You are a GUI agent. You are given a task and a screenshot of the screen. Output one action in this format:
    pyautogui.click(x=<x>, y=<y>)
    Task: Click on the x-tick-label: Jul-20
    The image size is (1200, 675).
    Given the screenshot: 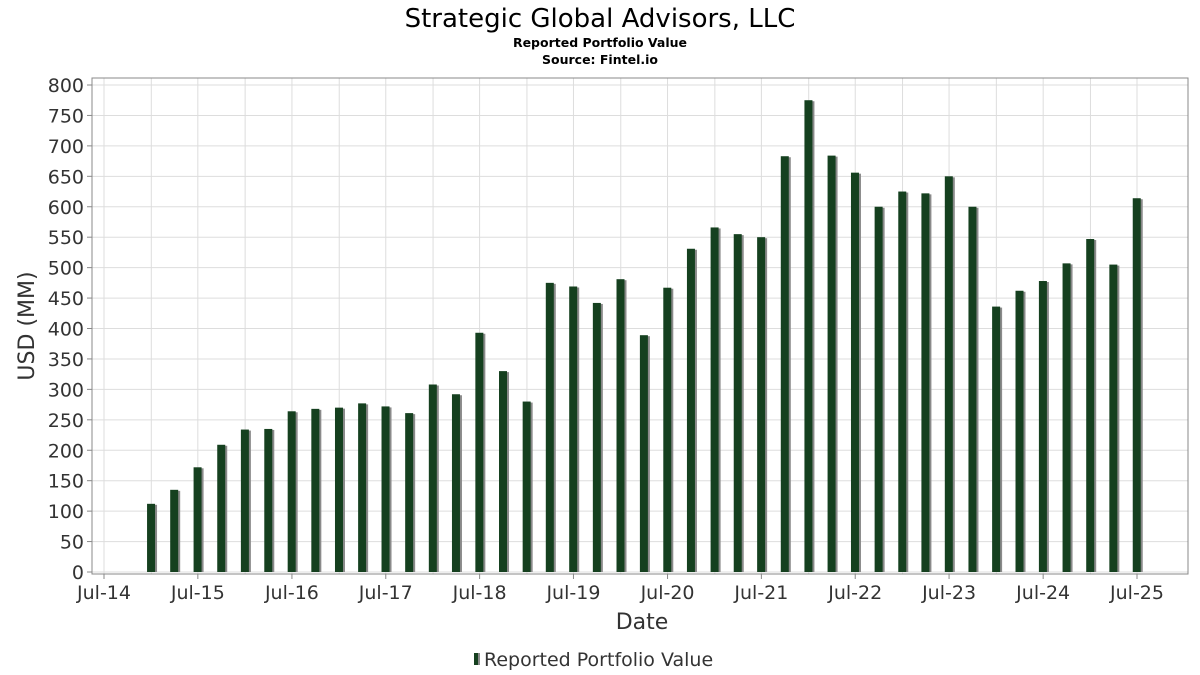 What is the action you would take?
    pyautogui.click(x=667, y=593)
    